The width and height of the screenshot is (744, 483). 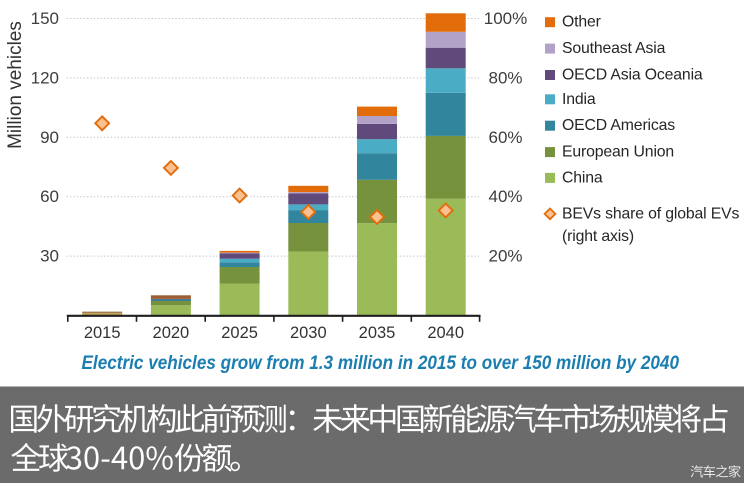 What do you see at coordinates (239, 333) in the screenshot?
I see `svg-text: 2025` at bounding box center [239, 333].